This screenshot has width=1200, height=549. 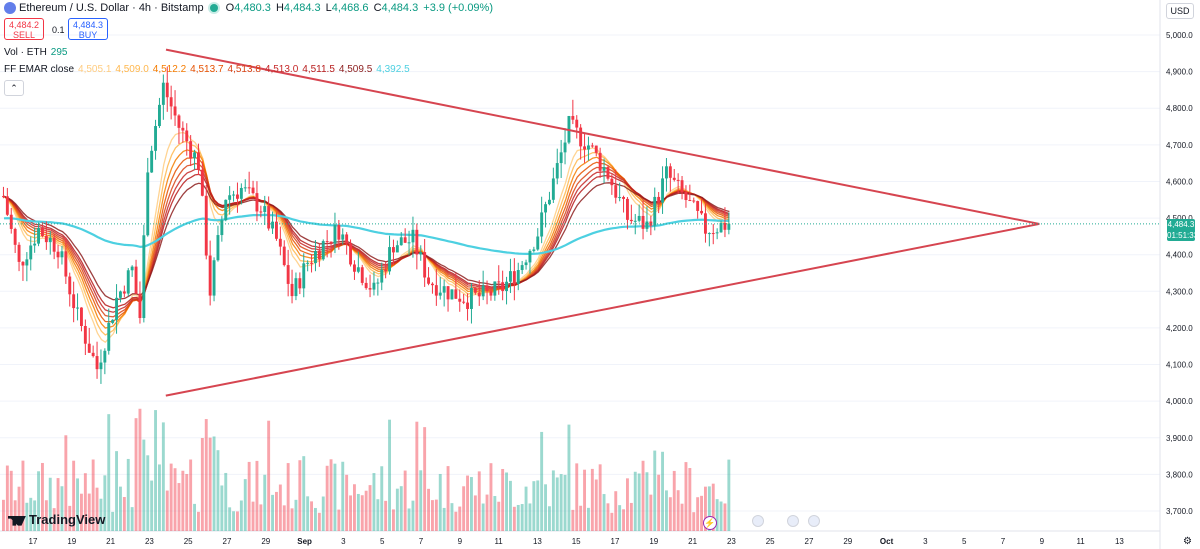 I want to click on time-tick-label: 11, so click(x=1080, y=541).